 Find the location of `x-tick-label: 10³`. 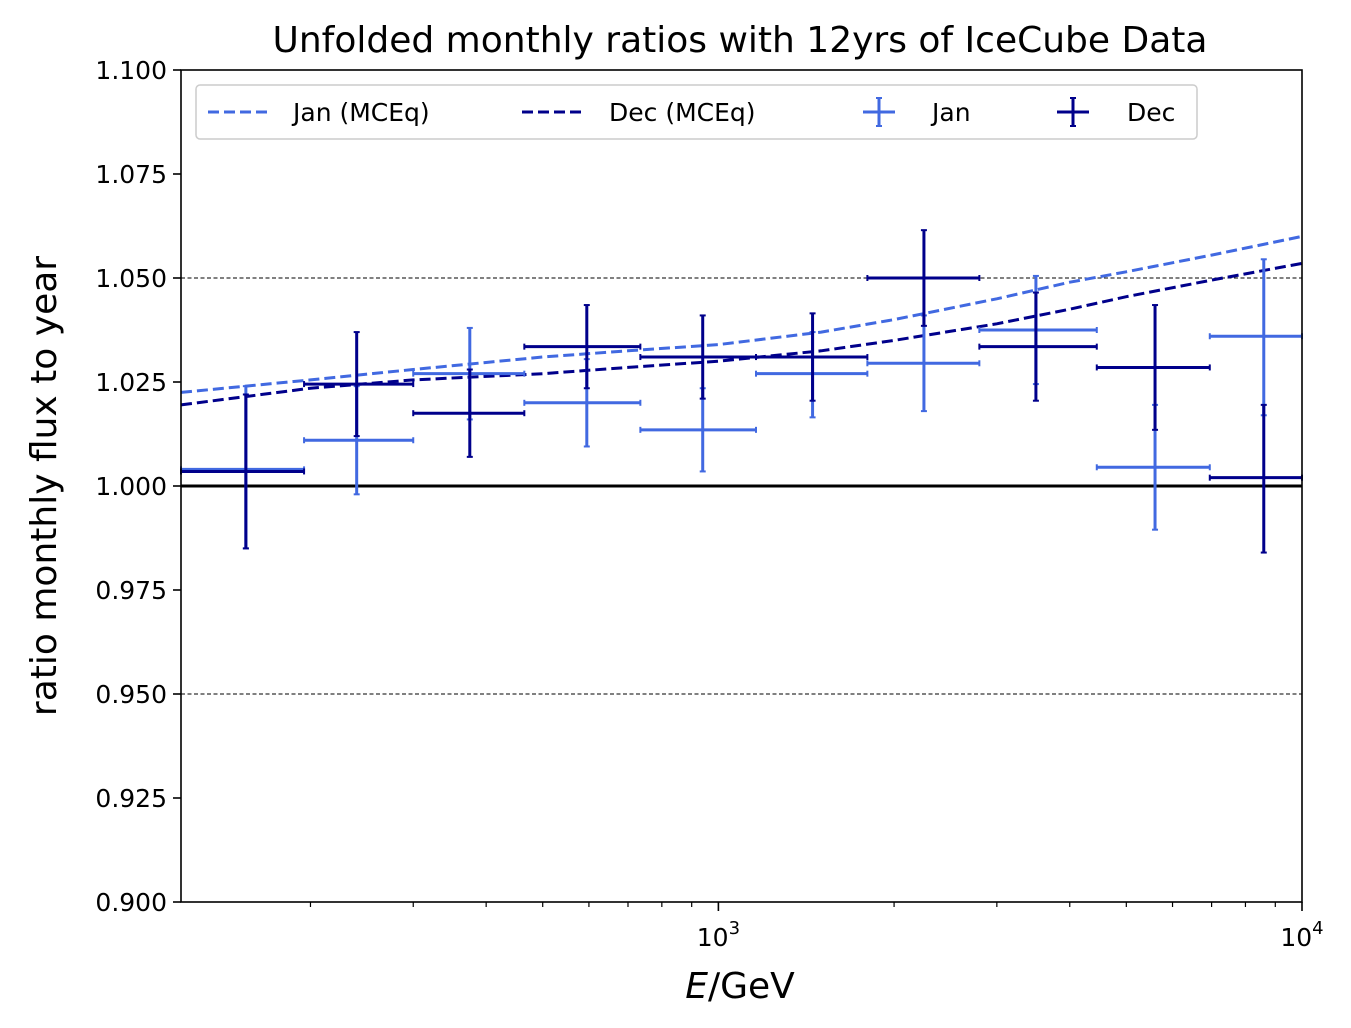

x-tick-label: 10³ is located at coordinates (718, 935).